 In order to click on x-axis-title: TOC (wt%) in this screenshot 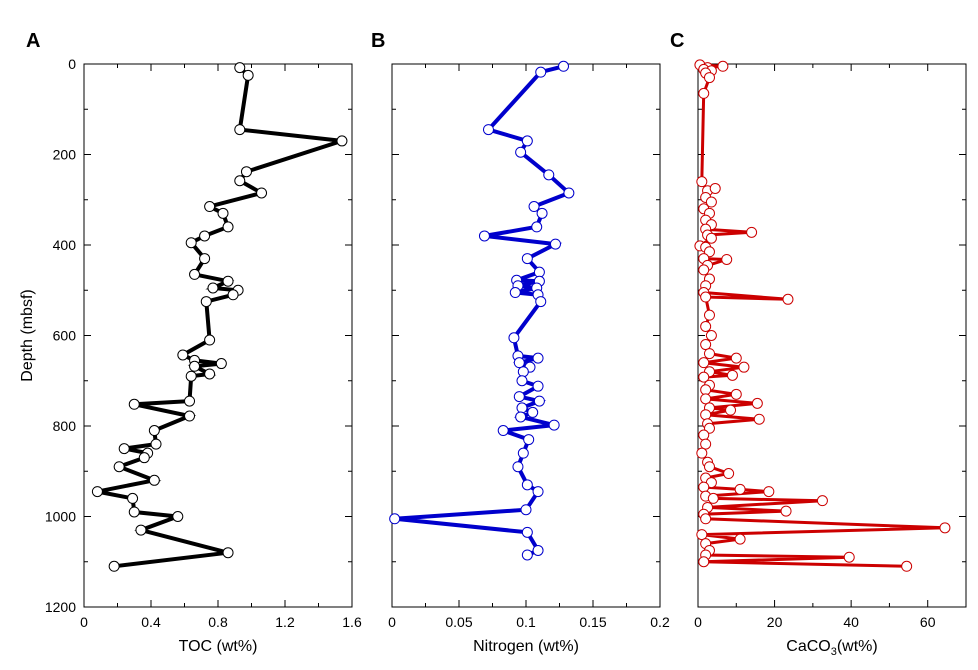, I will do `click(218, 646)`.